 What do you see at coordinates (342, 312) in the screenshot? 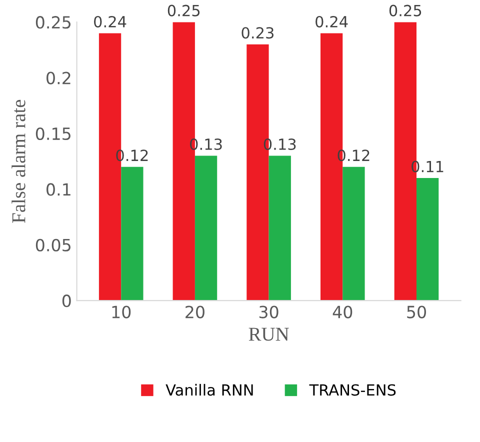
I see `x-tick-label: 40` at bounding box center [342, 312].